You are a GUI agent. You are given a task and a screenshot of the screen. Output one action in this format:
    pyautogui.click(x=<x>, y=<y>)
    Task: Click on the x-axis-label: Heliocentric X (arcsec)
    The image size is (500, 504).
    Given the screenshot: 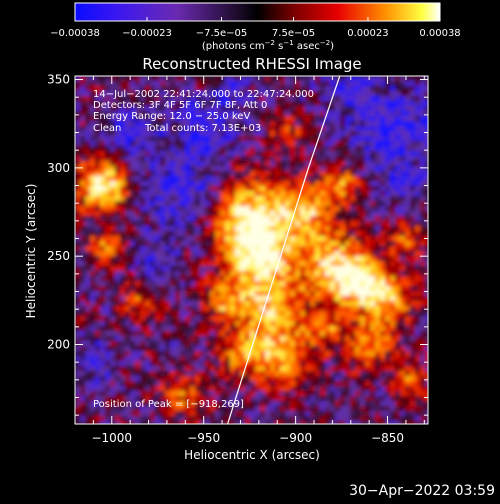 What is the action you would take?
    pyautogui.click(x=252, y=455)
    